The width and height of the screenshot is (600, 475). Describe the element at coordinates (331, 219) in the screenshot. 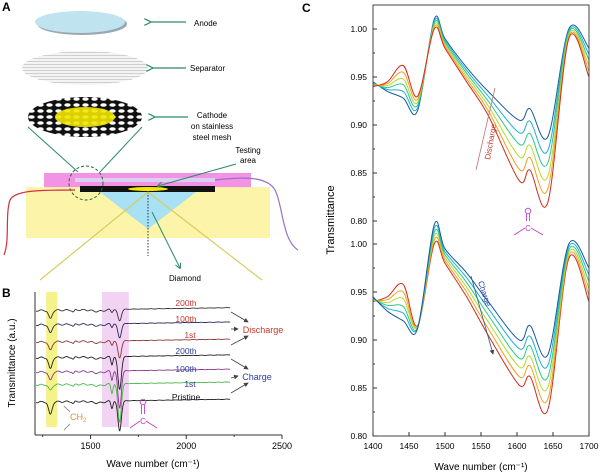

I see `c-y-axis-title: Transmittance` at that location.